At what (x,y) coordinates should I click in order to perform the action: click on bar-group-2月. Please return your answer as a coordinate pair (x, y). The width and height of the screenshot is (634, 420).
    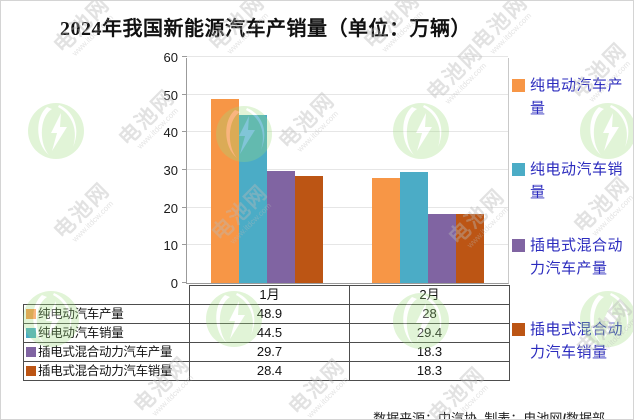
    Looking at the image, I should click on (428, 170).